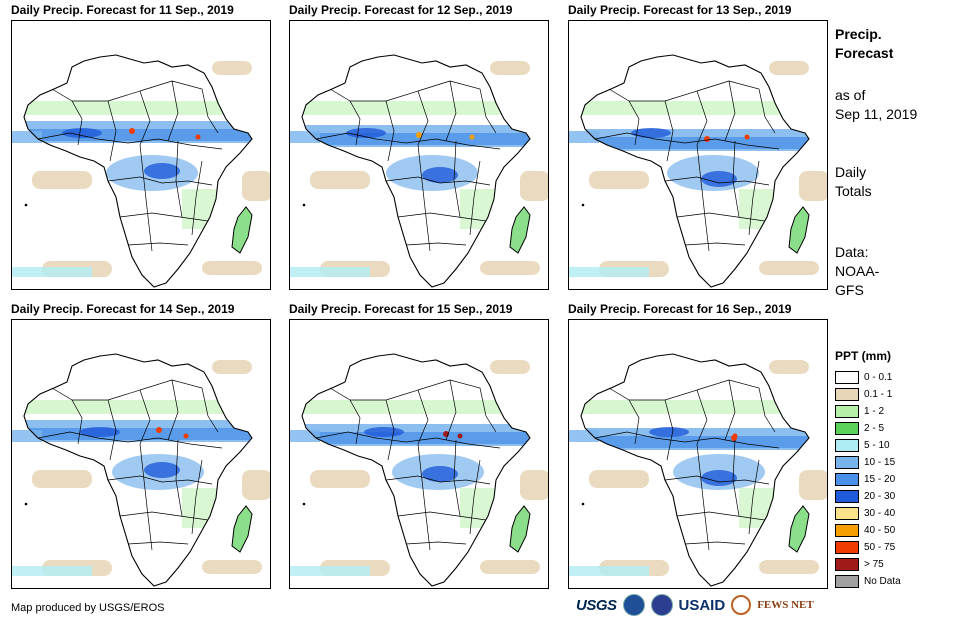  What do you see at coordinates (785, 605) in the screenshot?
I see `fews-net-logo: FEWS NET` at bounding box center [785, 605].